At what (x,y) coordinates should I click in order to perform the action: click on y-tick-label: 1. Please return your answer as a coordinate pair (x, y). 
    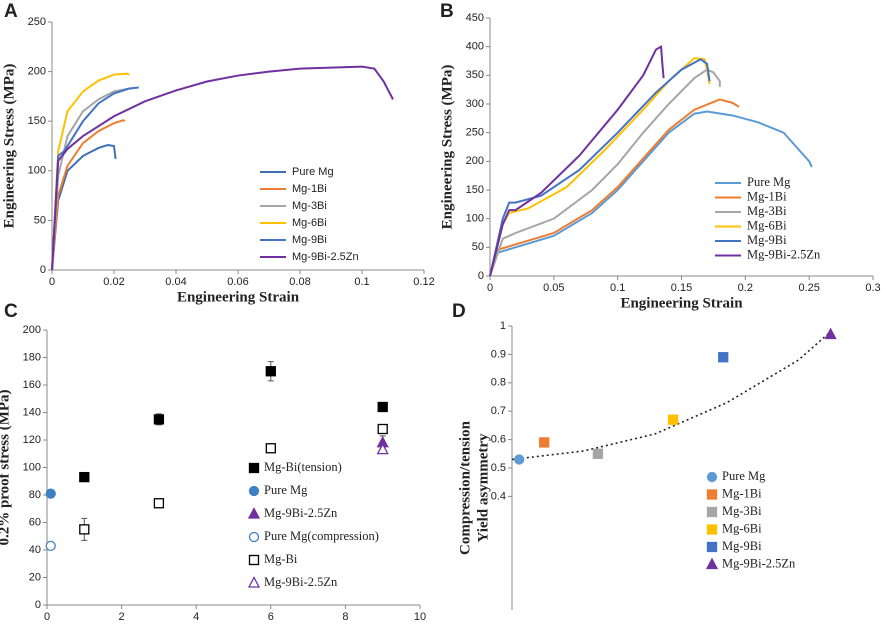
    Looking at the image, I should click on (503, 326).